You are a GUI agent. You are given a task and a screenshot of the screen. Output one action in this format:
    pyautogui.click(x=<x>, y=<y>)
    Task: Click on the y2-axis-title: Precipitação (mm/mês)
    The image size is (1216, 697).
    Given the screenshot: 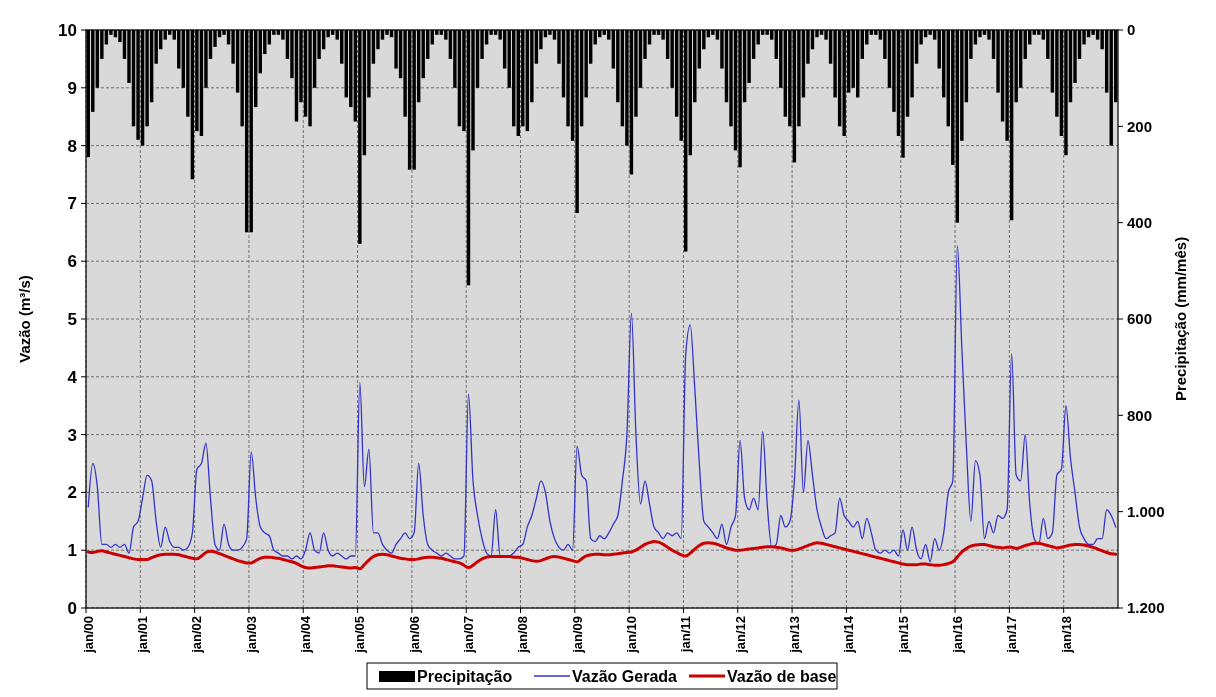 What is the action you would take?
    pyautogui.click(x=1180, y=319)
    